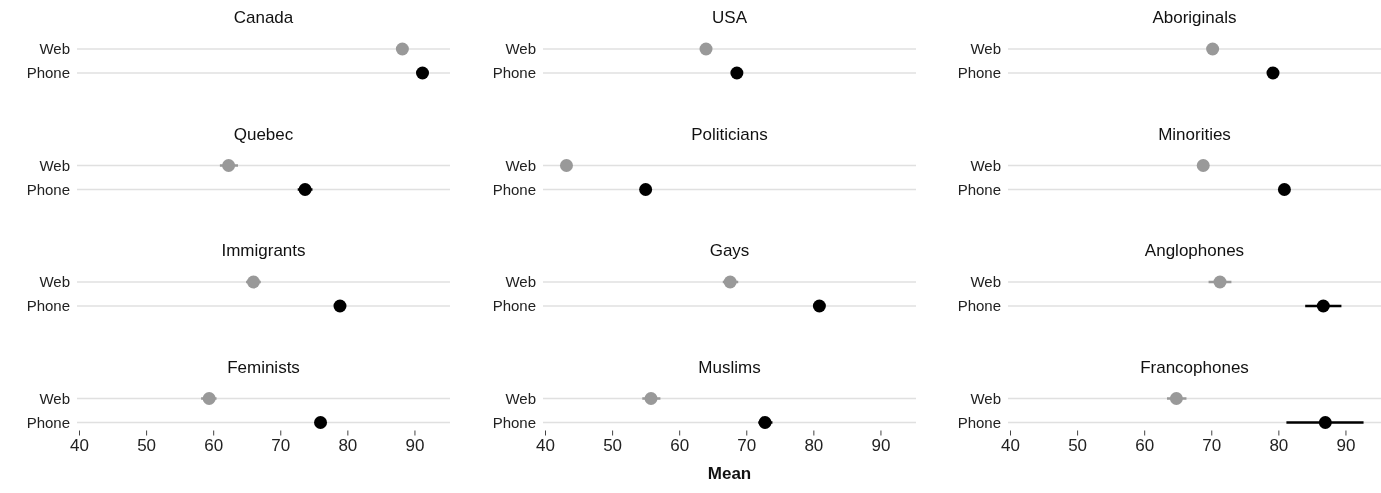 This screenshot has width=1381, height=493. I want to click on chart-title: Aboriginals, so click(1194, 17).